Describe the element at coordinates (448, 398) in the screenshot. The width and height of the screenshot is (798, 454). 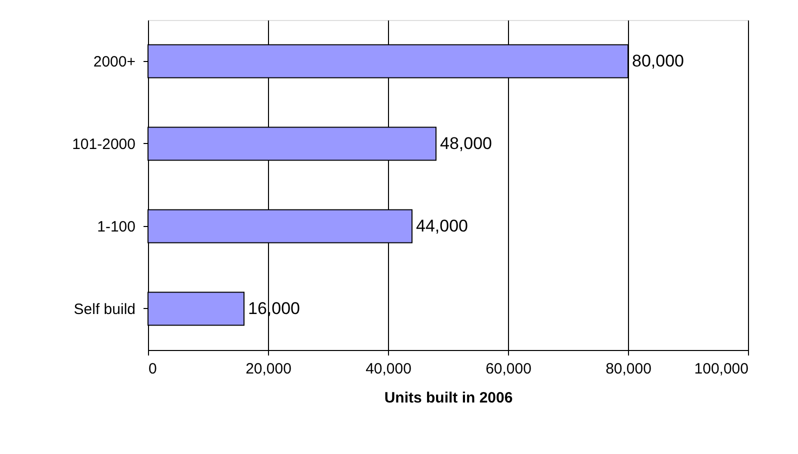
I see `x-axis-title: Units built in 2006` at that location.